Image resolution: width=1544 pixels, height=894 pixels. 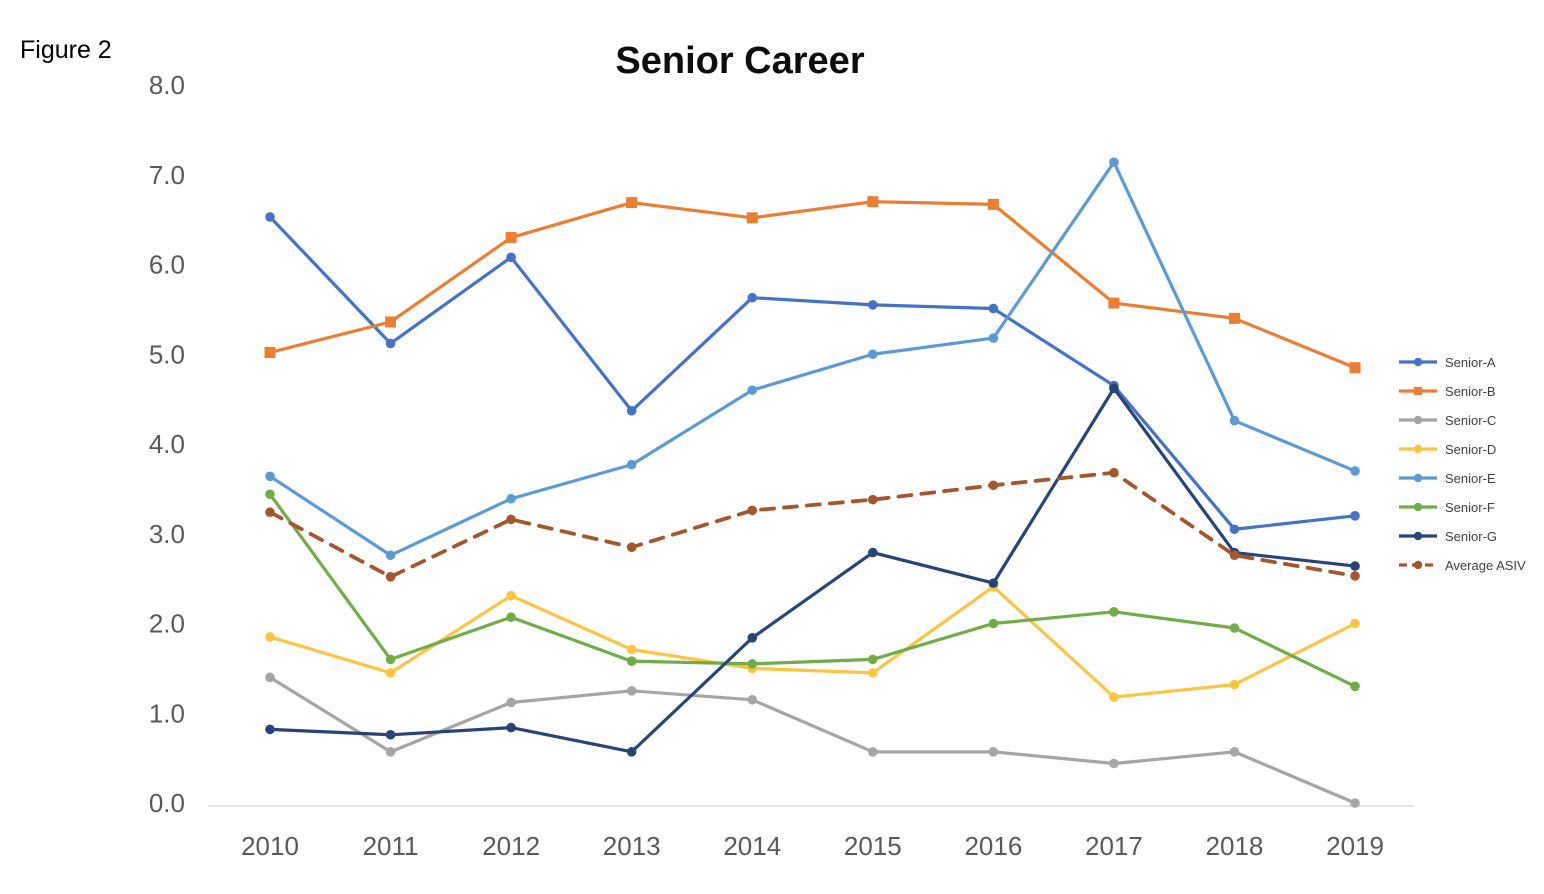 I want to click on legend-item-Senior-A: Senior-A, so click(x=1462, y=362).